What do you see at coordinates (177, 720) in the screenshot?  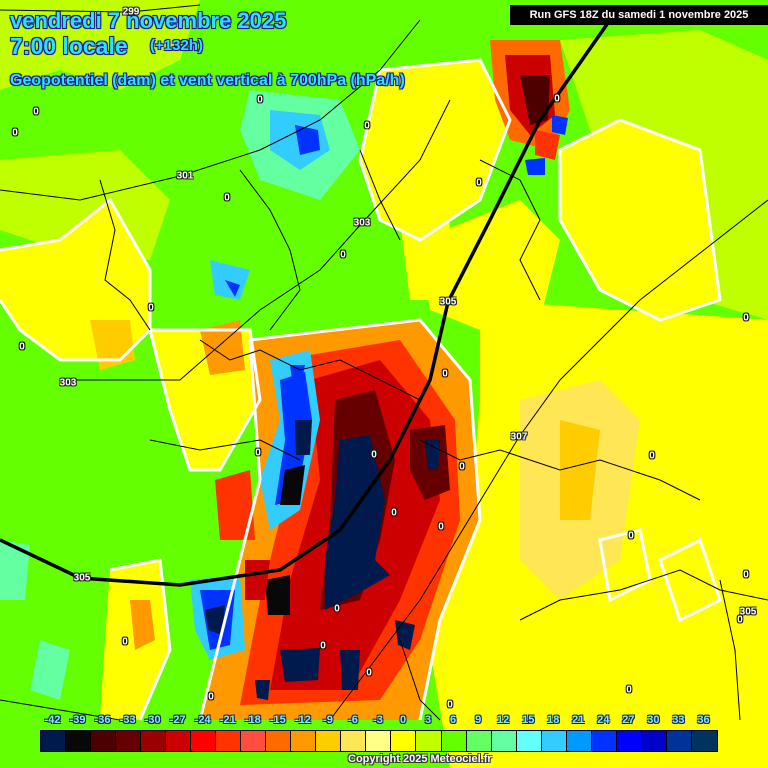 I see `colorbar-tick-label: -27` at bounding box center [177, 720].